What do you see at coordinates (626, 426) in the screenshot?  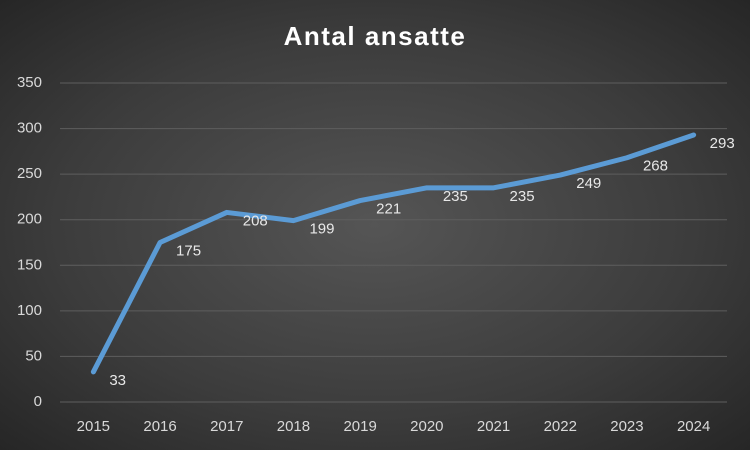 I see `x-tick-label: 2023` at bounding box center [626, 426].